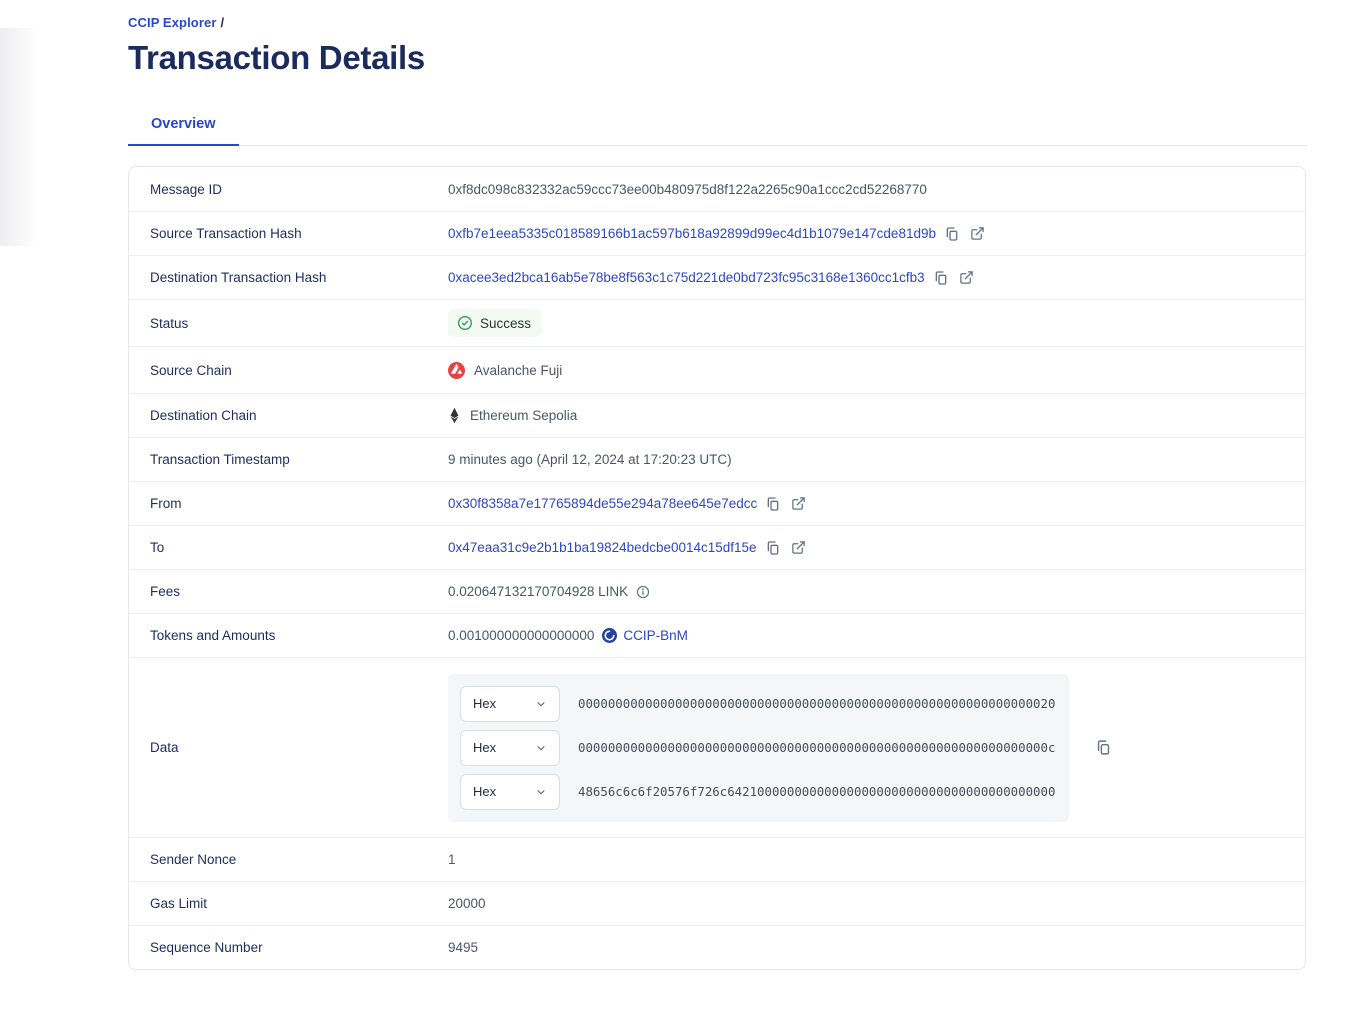 This screenshot has width=1358, height=1018. What do you see at coordinates (655, 635) in the screenshot?
I see `token-name-link: CCIP-BnM` at bounding box center [655, 635].